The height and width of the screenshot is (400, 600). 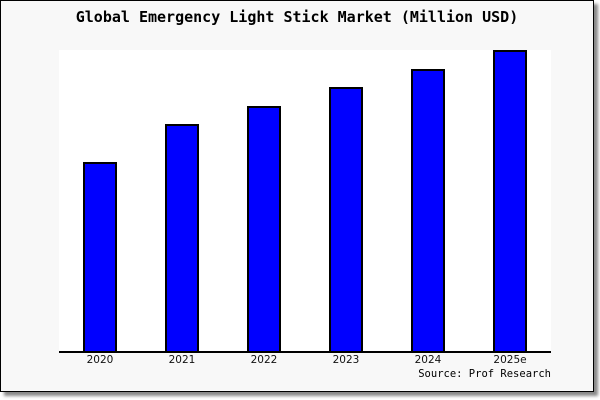 I want to click on bar-2023, so click(x=346, y=218).